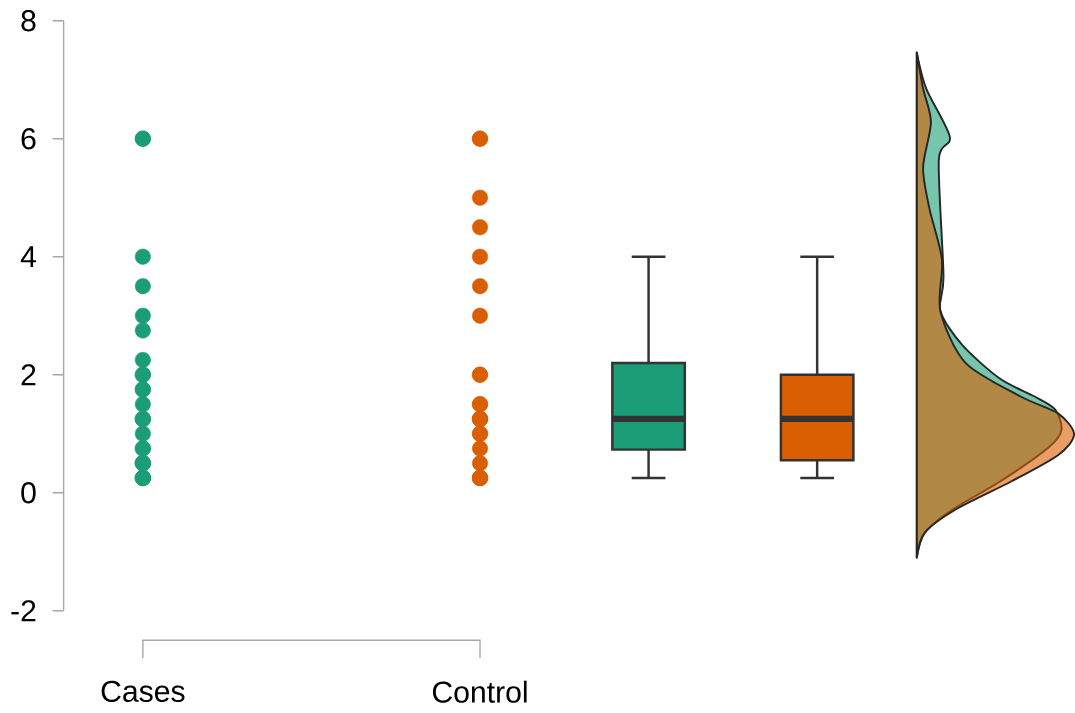 The image size is (1075, 713). I want to click on x-tick-label: Control, so click(479, 691).